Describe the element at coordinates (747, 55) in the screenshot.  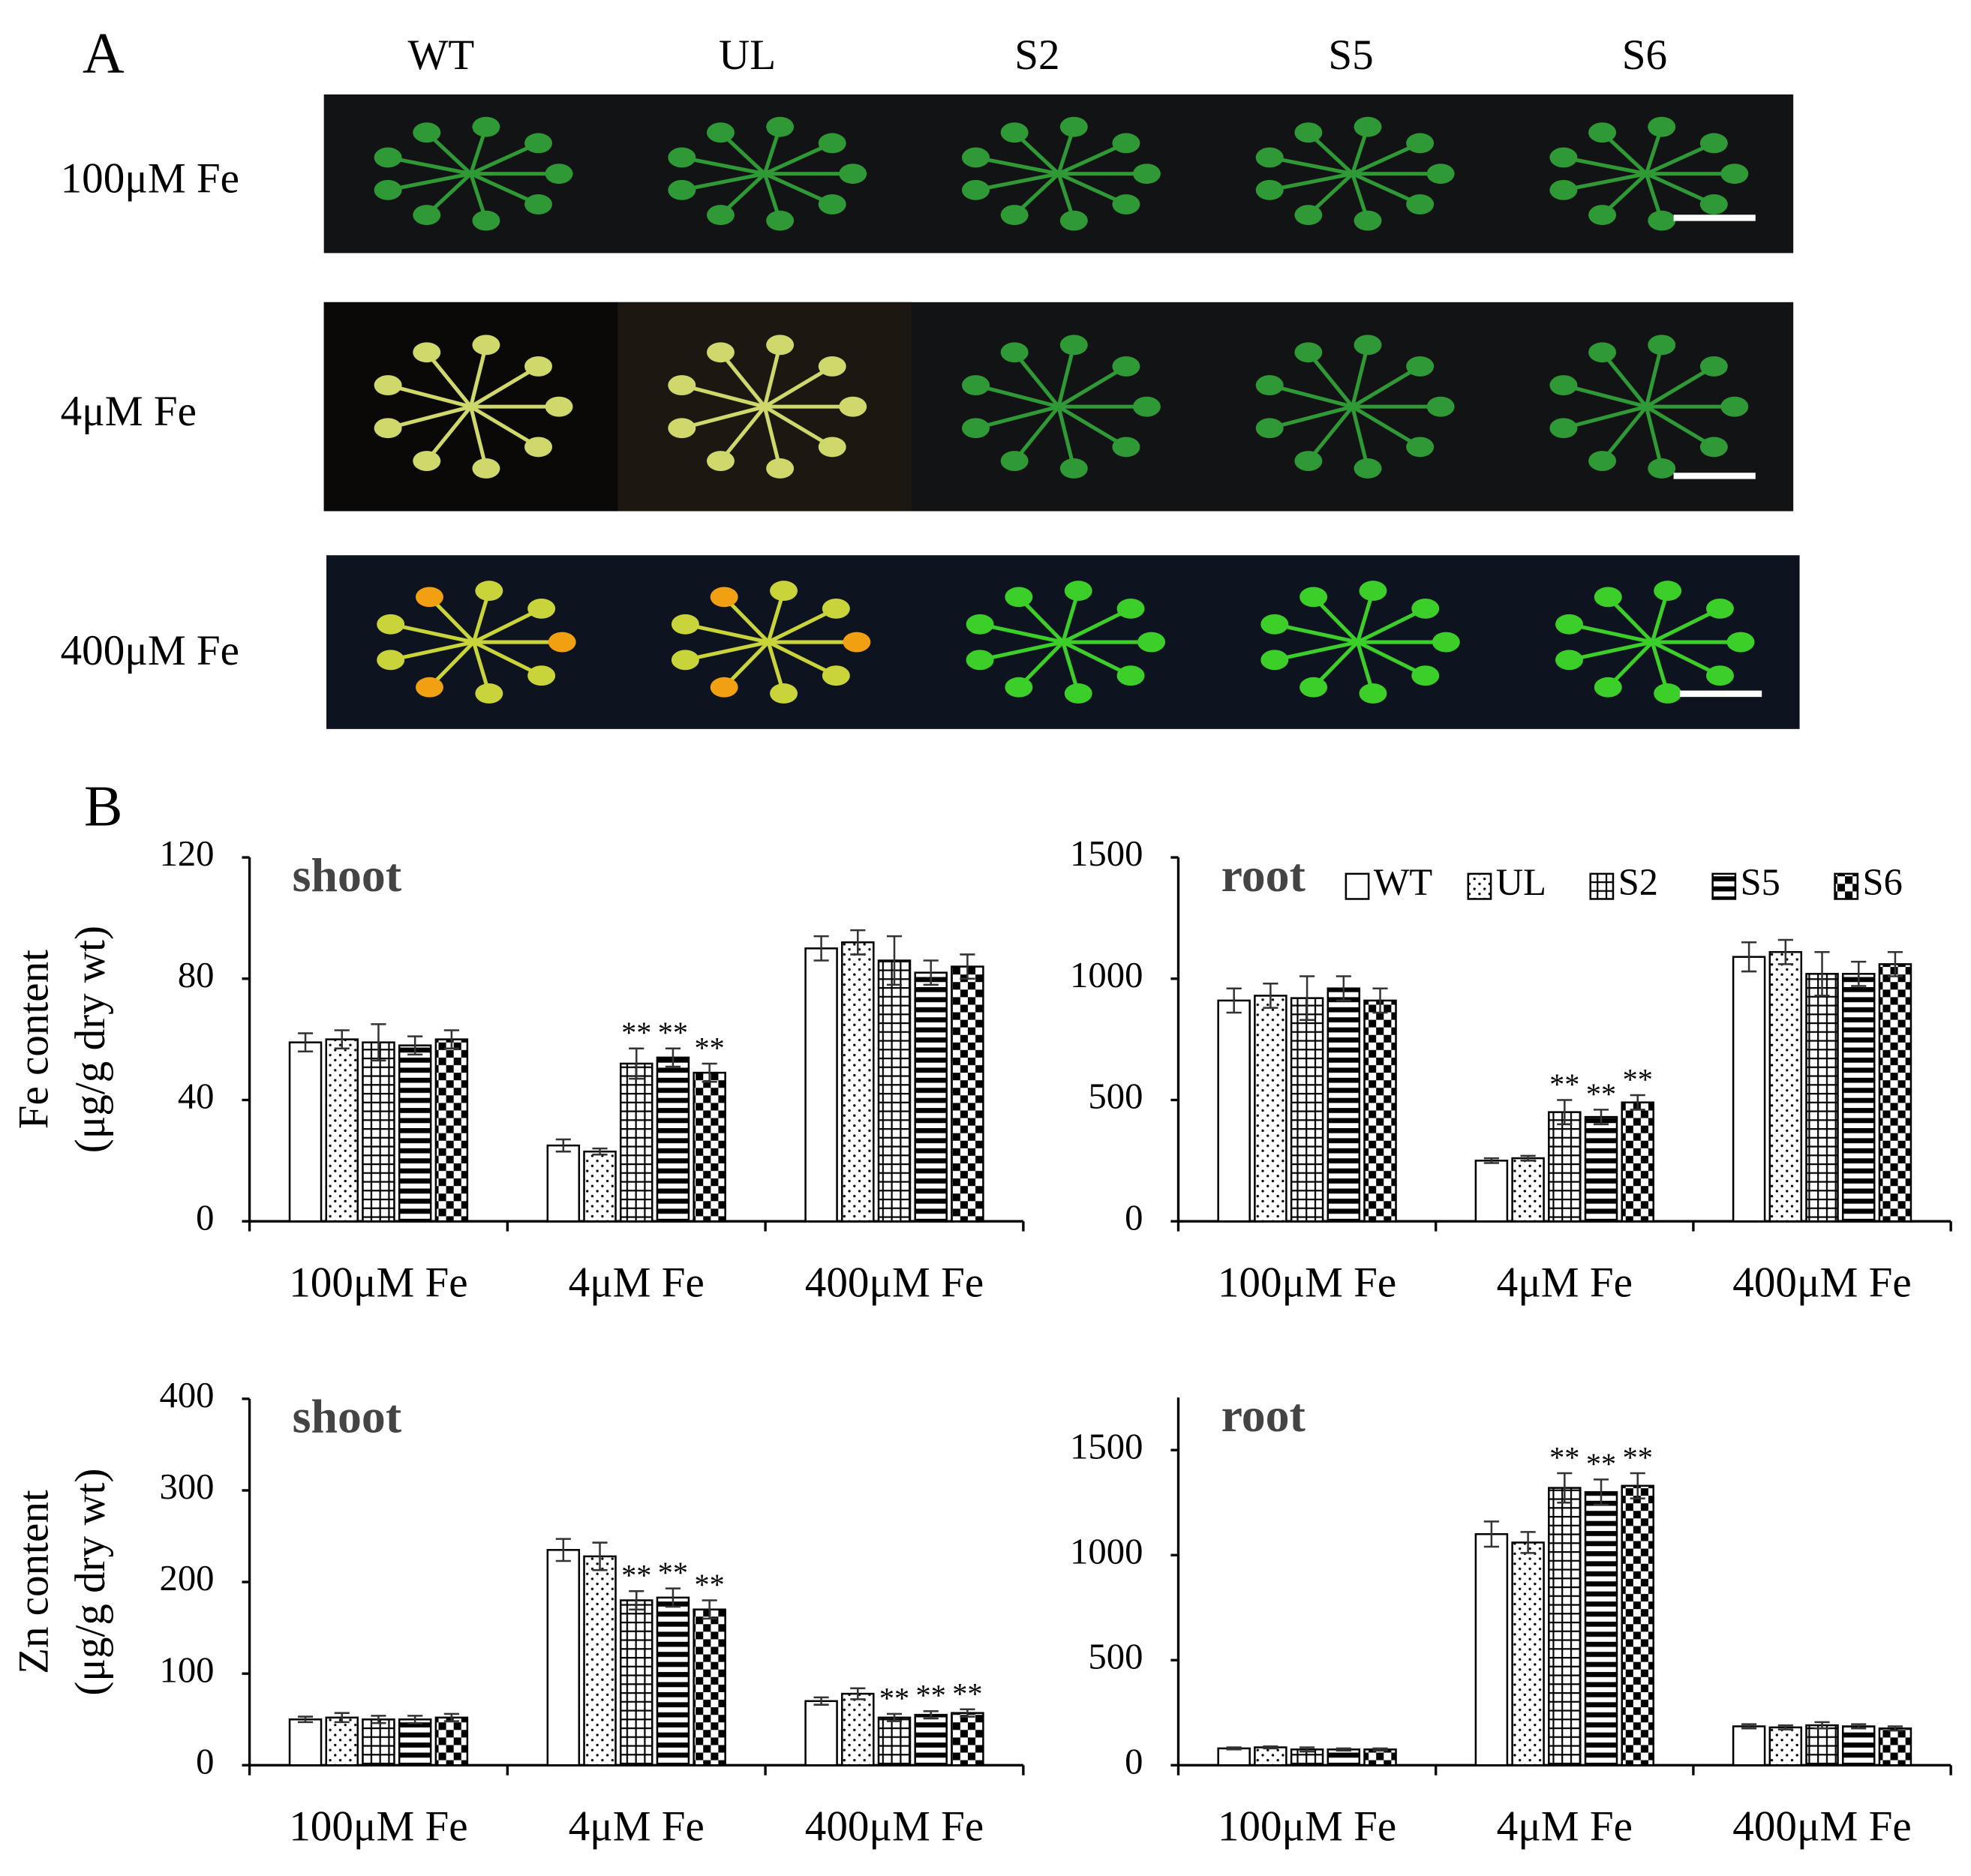
I see `column-label: UL` at that location.